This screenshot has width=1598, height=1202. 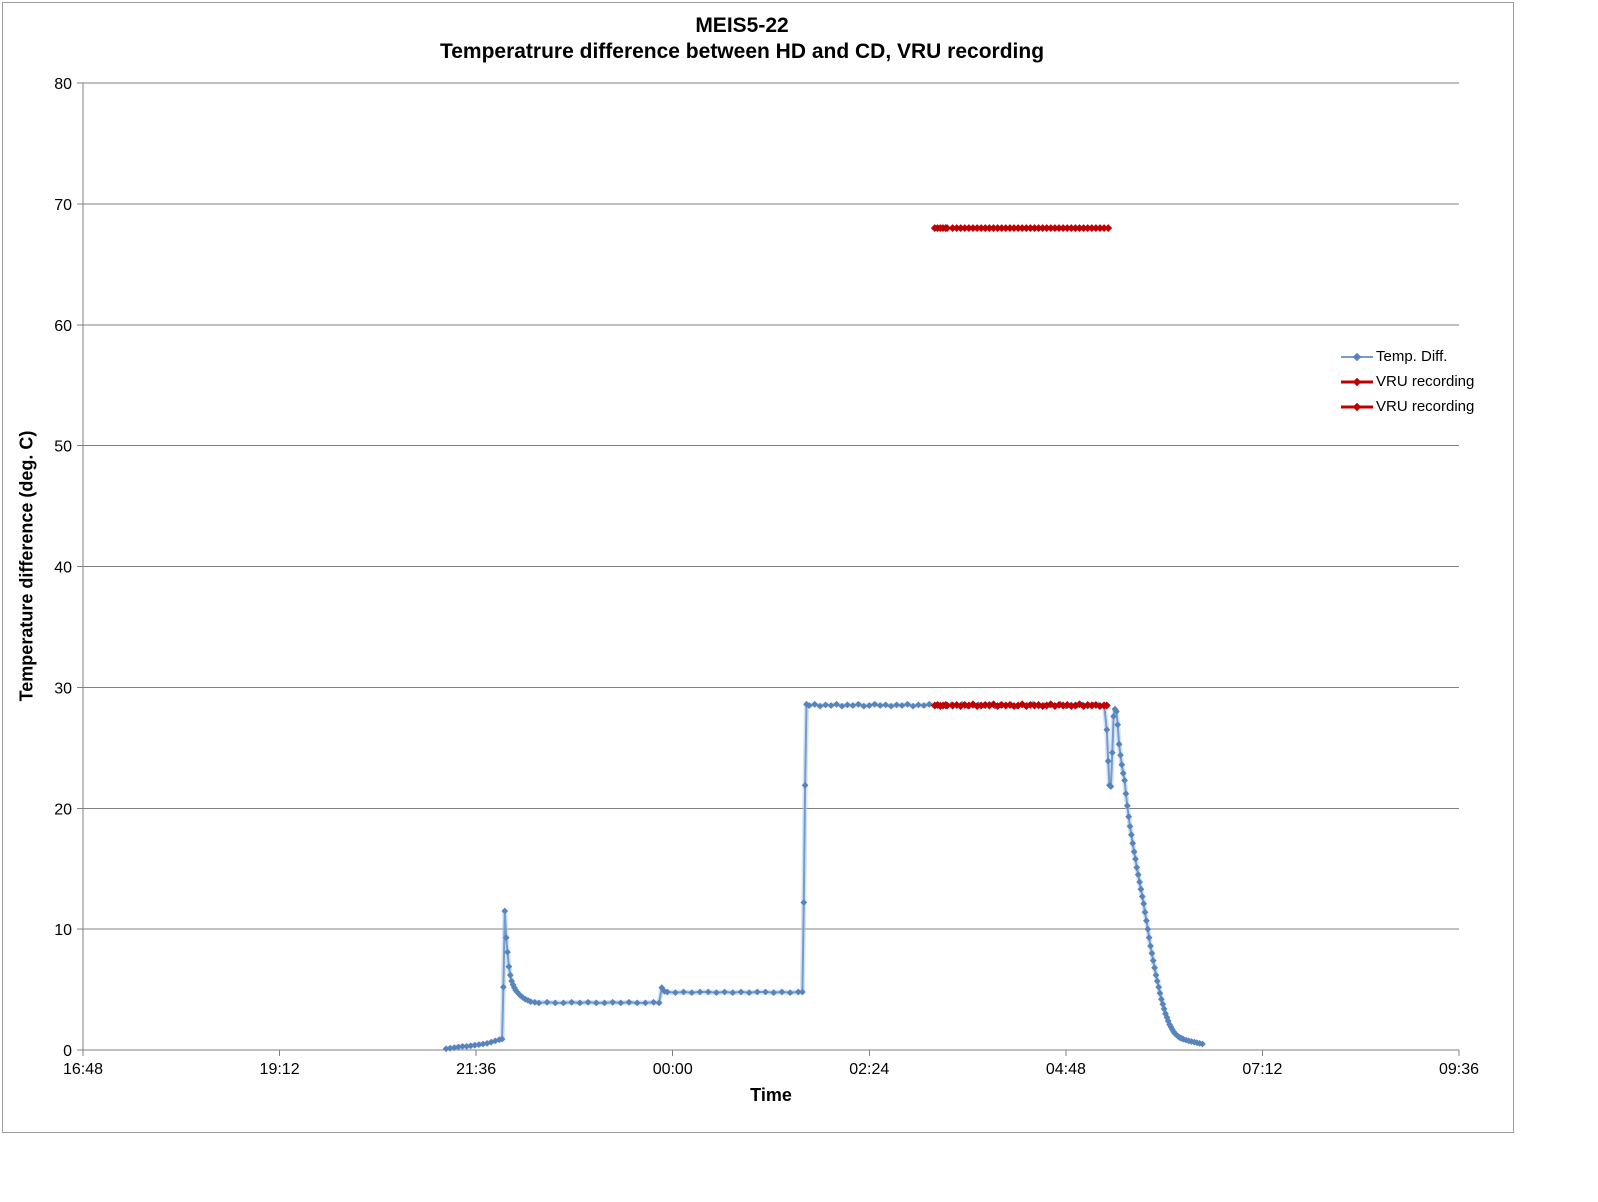 I want to click on y-tick-label: 60, so click(x=63, y=326).